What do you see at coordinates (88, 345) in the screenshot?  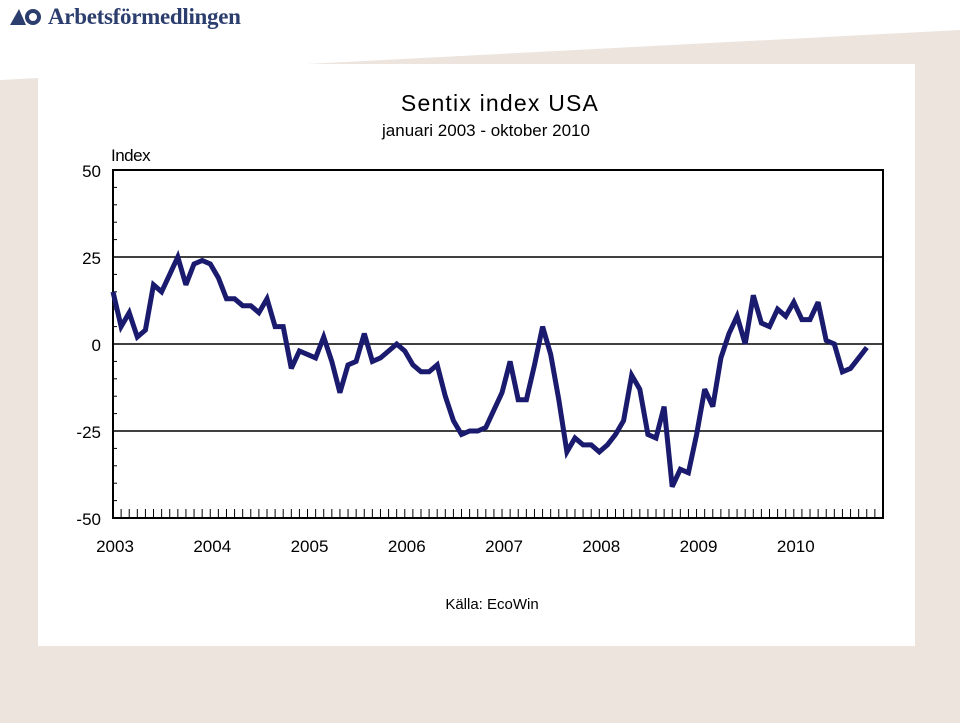 I see `y-tick-labels: 50 25 0 -25 -50` at bounding box center [88, 345].